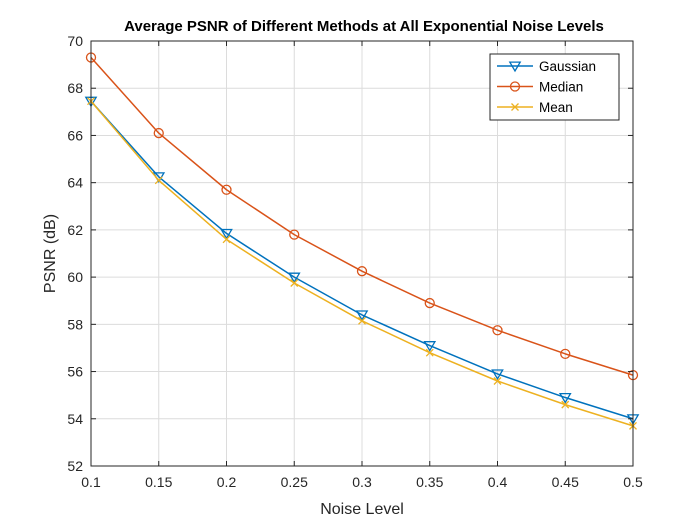 The width and height of the screenshot is (700, 525). I want to click on x-tick-label: 0.5, so click(633, 482).